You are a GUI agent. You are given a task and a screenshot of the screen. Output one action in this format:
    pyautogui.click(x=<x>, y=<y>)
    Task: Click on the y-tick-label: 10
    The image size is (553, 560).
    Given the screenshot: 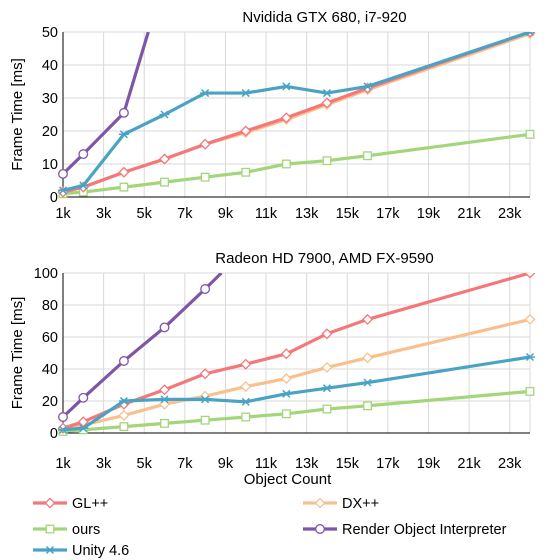 What is the action you would take?
    pyautogui.click(x=50, y=165)
    